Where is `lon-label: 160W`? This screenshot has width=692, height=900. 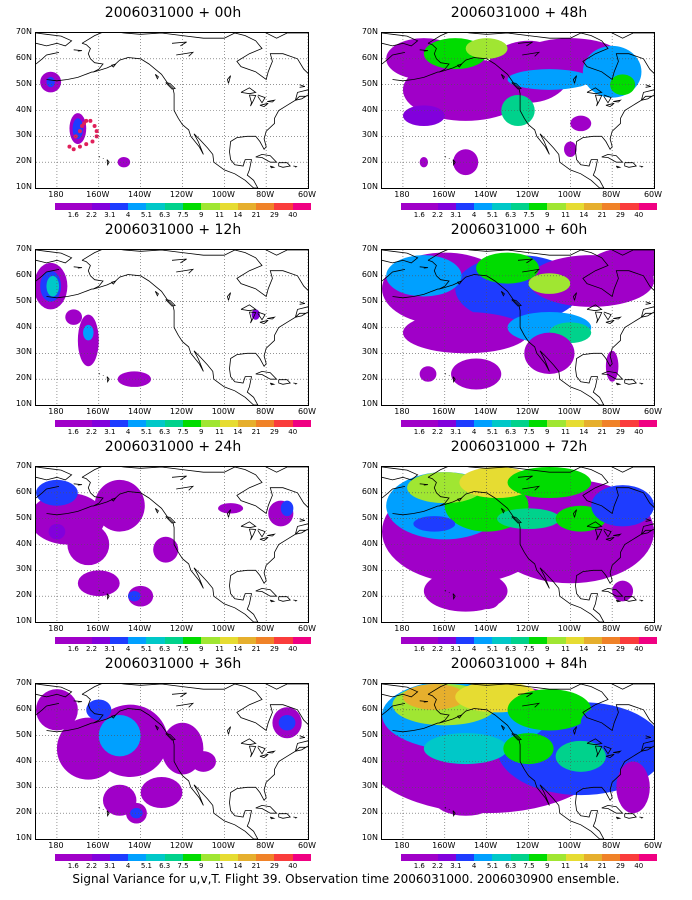 lon-label: 160W is located at coordinates (98, 194).